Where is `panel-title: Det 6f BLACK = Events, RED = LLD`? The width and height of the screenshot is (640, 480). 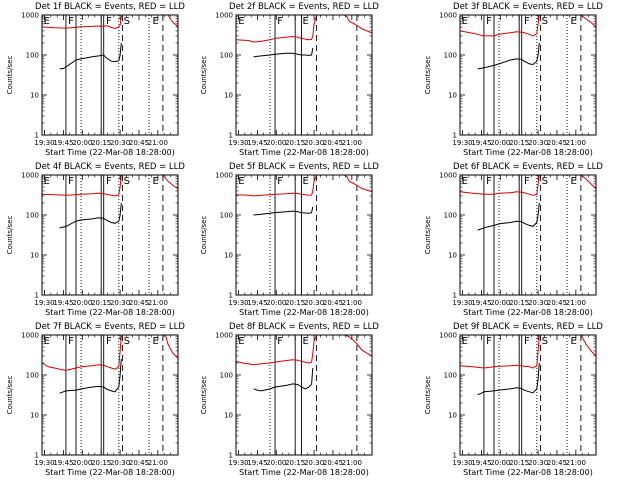
panel-title: Det 6f BLACK = Events, RED = LLD is located at coordinates (528, 167).